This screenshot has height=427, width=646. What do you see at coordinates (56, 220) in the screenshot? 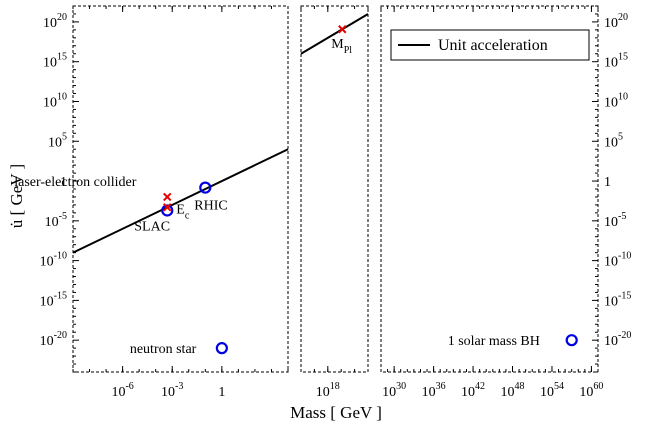
I see `y-tick-label-left: 10⁻⁵` at bounding box center [56, 220].